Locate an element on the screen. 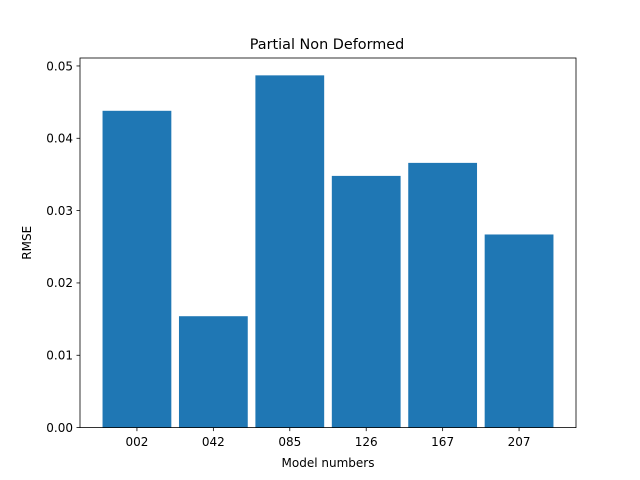 The height and width of the screenshot is (480, 640). chart-title: Partial Non Deformed is located at coordinates (327, 45).